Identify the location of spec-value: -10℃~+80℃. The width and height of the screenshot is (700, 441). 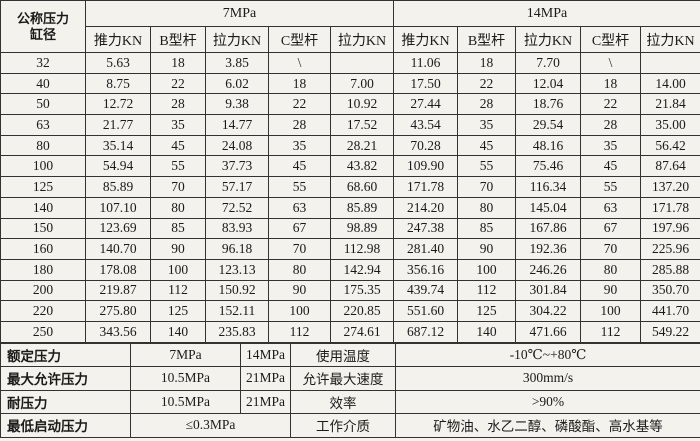
(547, 355).